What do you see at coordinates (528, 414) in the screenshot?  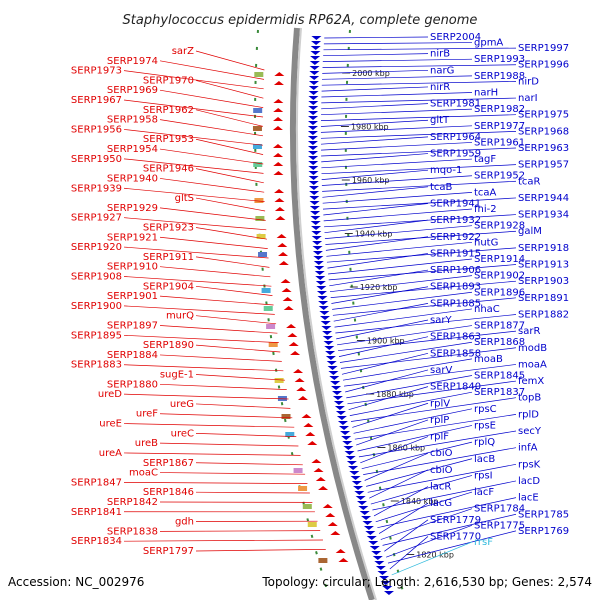 I see `right-gene-label: rplD` at bounding box center [528, 414].